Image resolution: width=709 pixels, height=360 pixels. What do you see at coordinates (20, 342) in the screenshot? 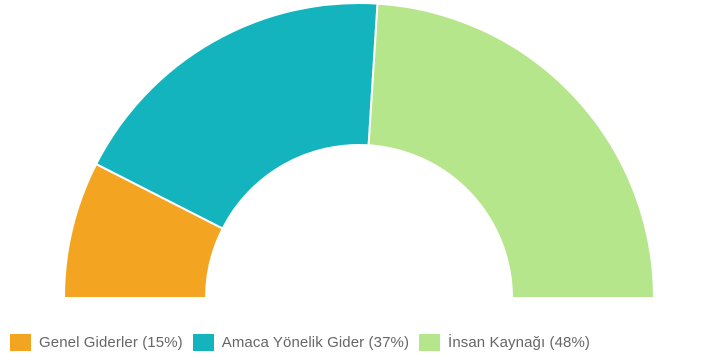
I see `legend-swatch-genel-giderler` at bounding box center [20, 342].